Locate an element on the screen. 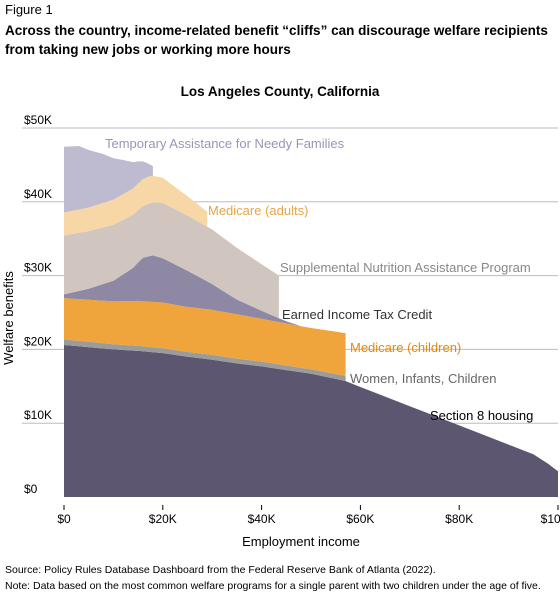 The width and height of the screenshot is (560, 605). y-tick-label: $40K is located at coordinates (38, 194).